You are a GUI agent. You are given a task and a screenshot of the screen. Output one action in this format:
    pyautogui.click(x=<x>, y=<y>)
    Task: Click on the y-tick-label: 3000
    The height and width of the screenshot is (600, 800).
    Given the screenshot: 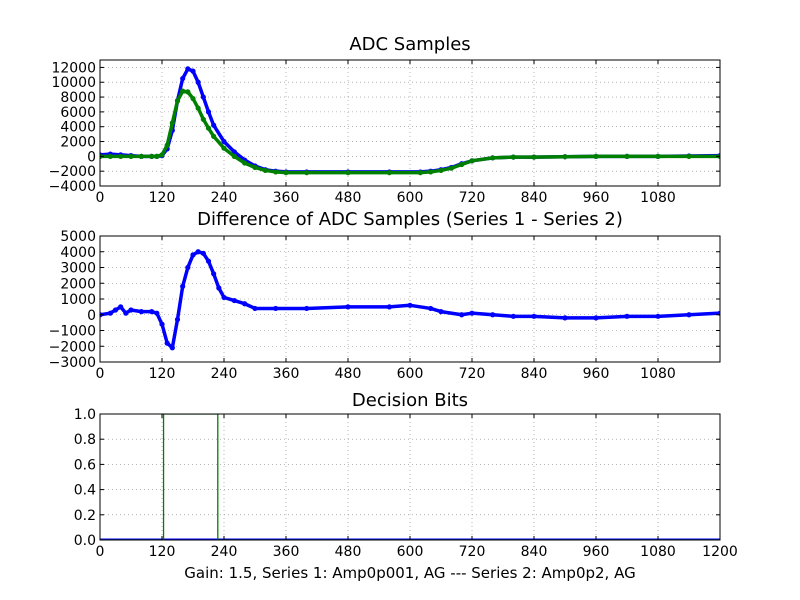 What is the action you would take?
    pyautogui.click(x=78, y=269)
    